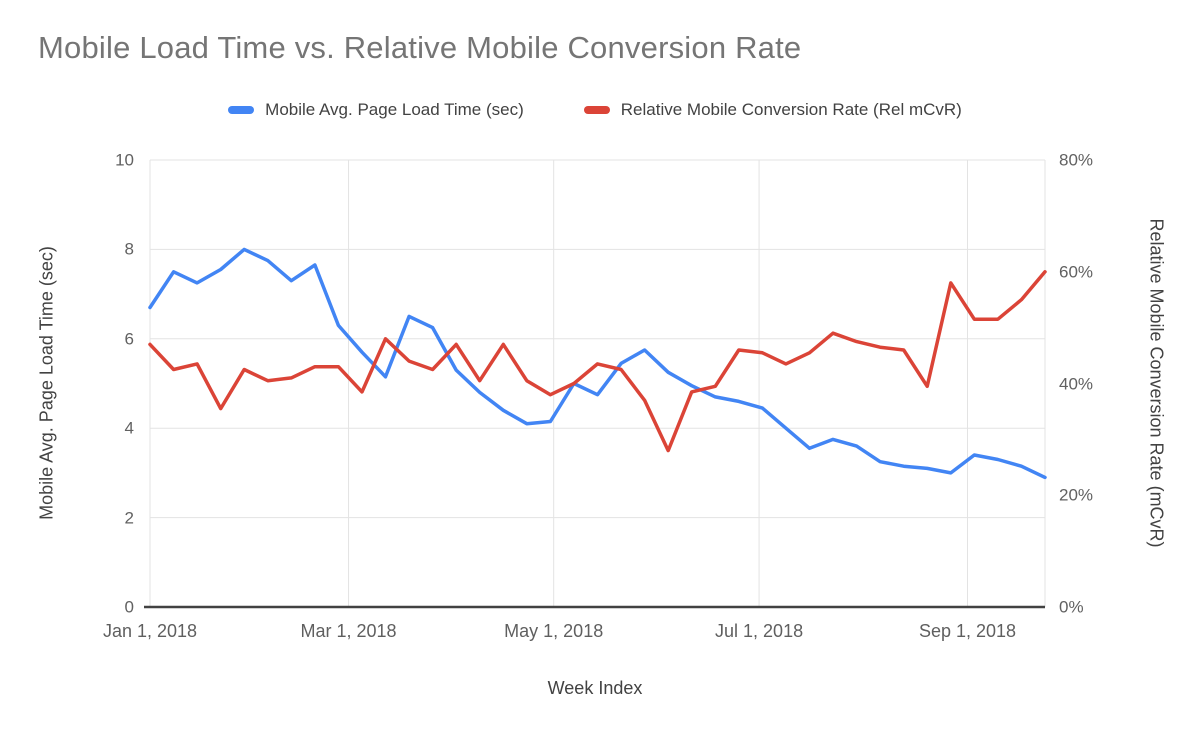  I want to click on legend-item-0: Mobile Avg. Page Load Time (sec), so click(376, 110).